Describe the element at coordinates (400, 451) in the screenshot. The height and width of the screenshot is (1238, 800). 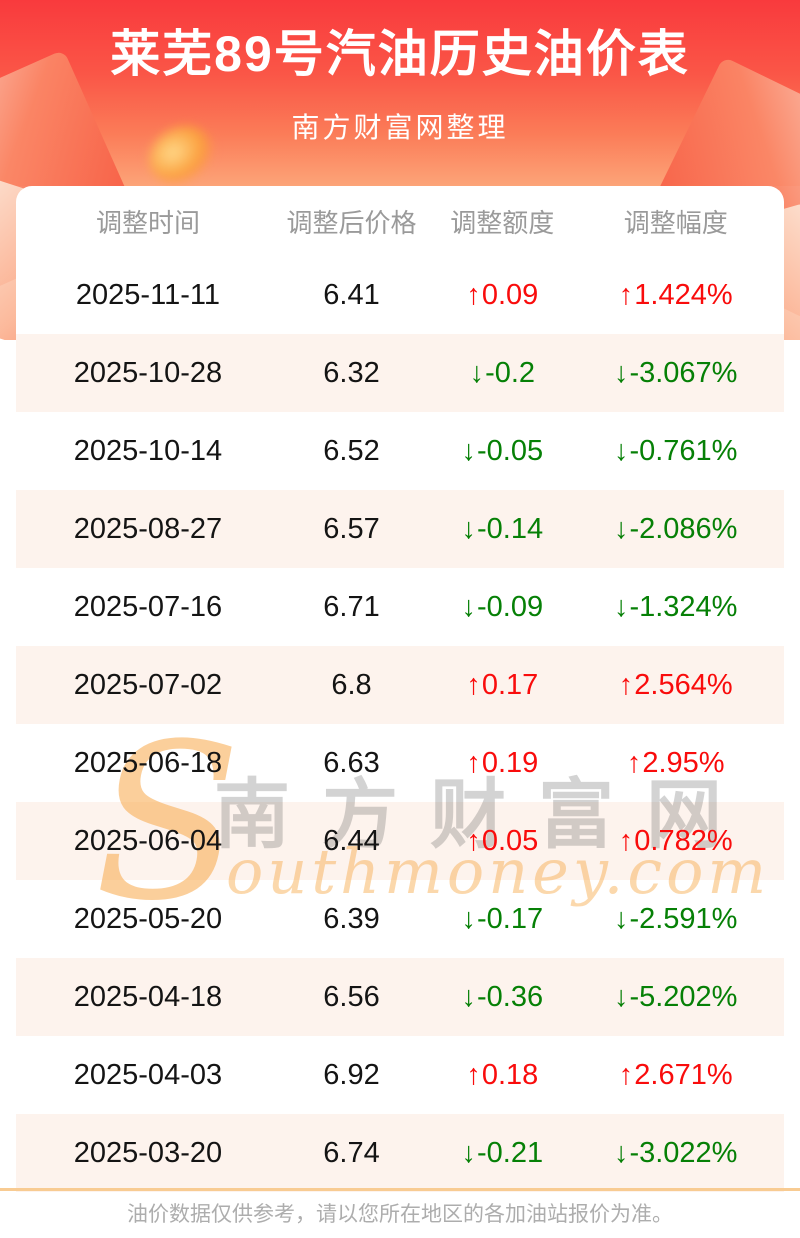
I see `table-row: 2025-10-14 6.52 ↓-0.05 ↓-0.761%` at that location.